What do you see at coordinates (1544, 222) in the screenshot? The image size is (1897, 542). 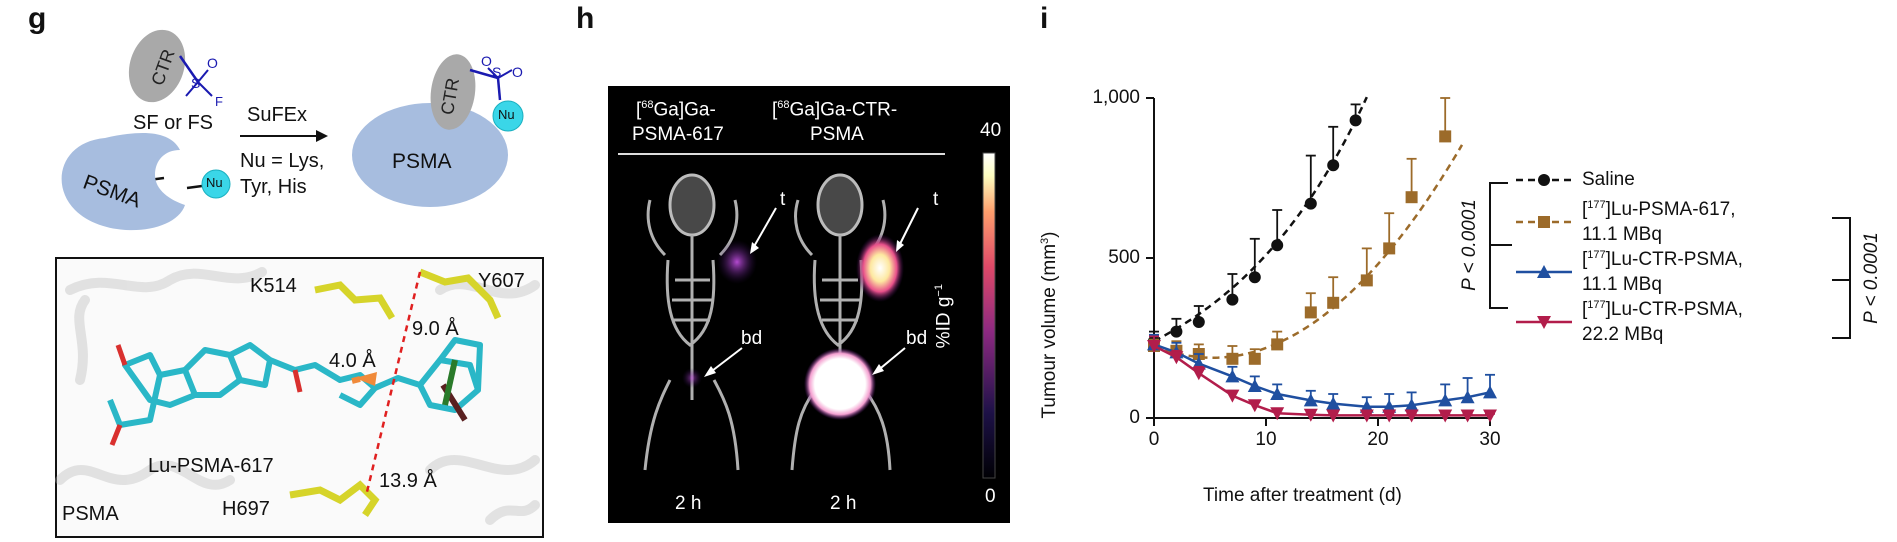 I see `legend-marker-psma617` at bounding box center [1544, 222].